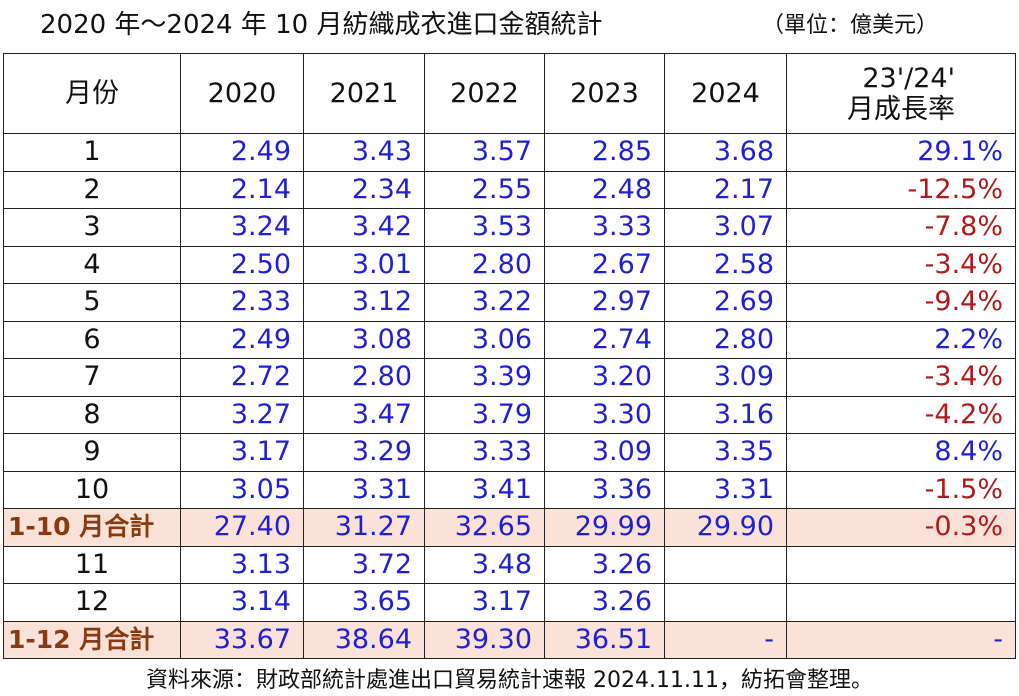 The width and height of the screenshot is (1019, 696). What do you see at coordinates (484, 527) in the screenshot?
I see `value-cell: 32.65` at bounding box center [484, 527].